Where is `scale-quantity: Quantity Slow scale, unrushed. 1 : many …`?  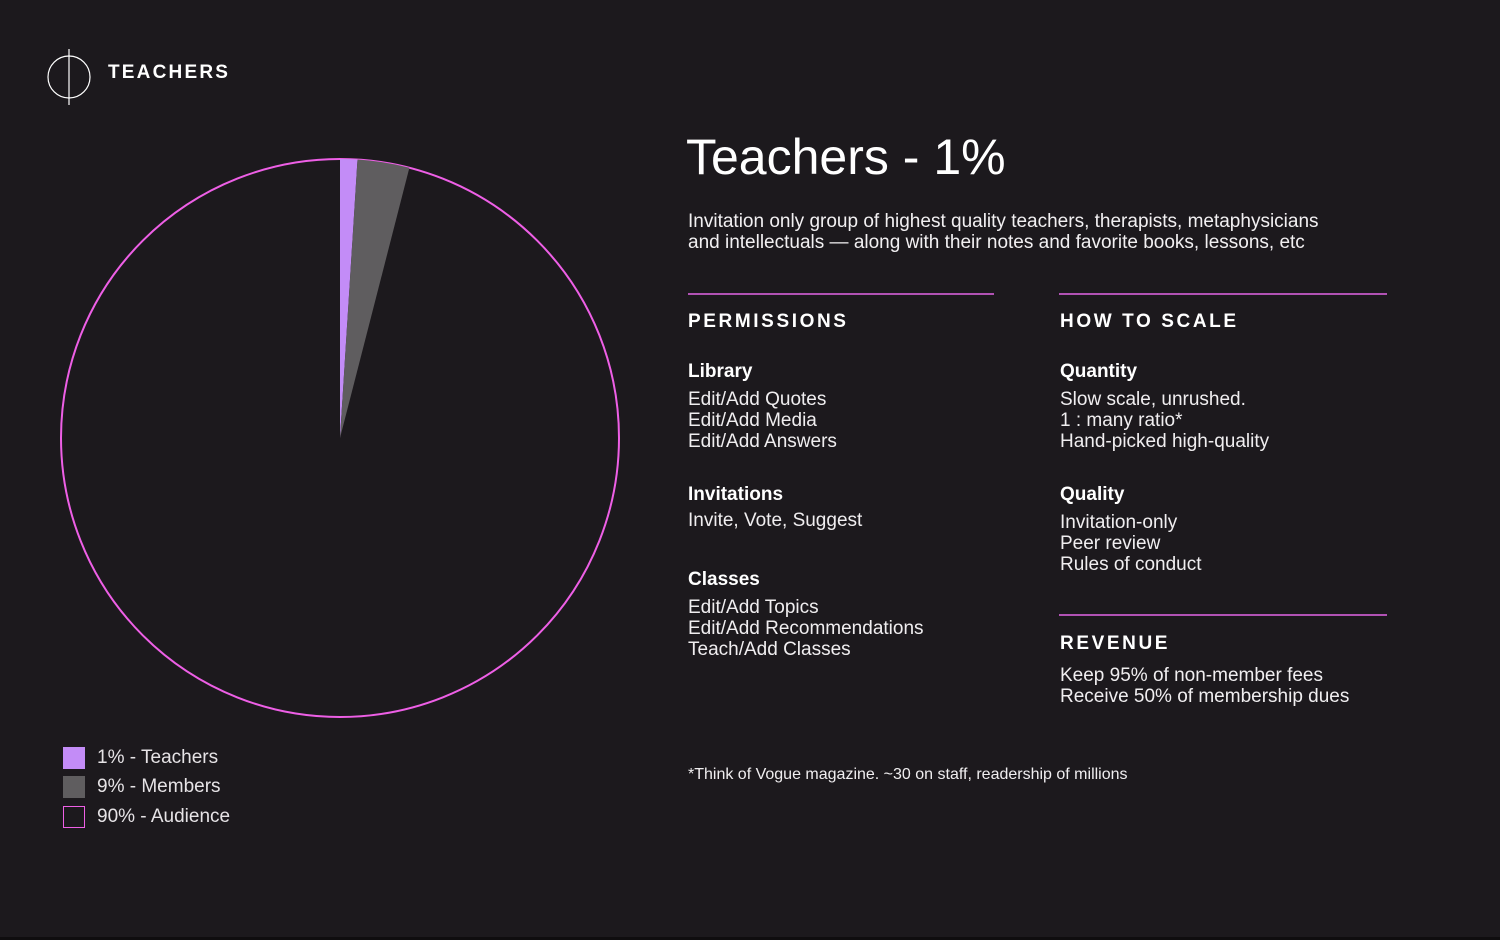
scale-quantity: Quantity Slow scale, unrushed. 1 : many … is located at coordinates (1225, 406).